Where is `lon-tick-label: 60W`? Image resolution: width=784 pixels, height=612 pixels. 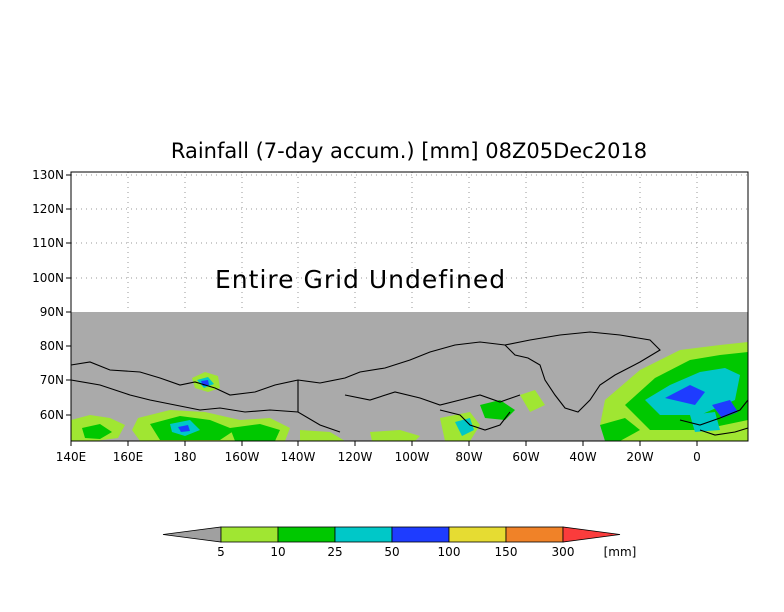 lon-tick-label: 60W is located at coordinates (525, 457).